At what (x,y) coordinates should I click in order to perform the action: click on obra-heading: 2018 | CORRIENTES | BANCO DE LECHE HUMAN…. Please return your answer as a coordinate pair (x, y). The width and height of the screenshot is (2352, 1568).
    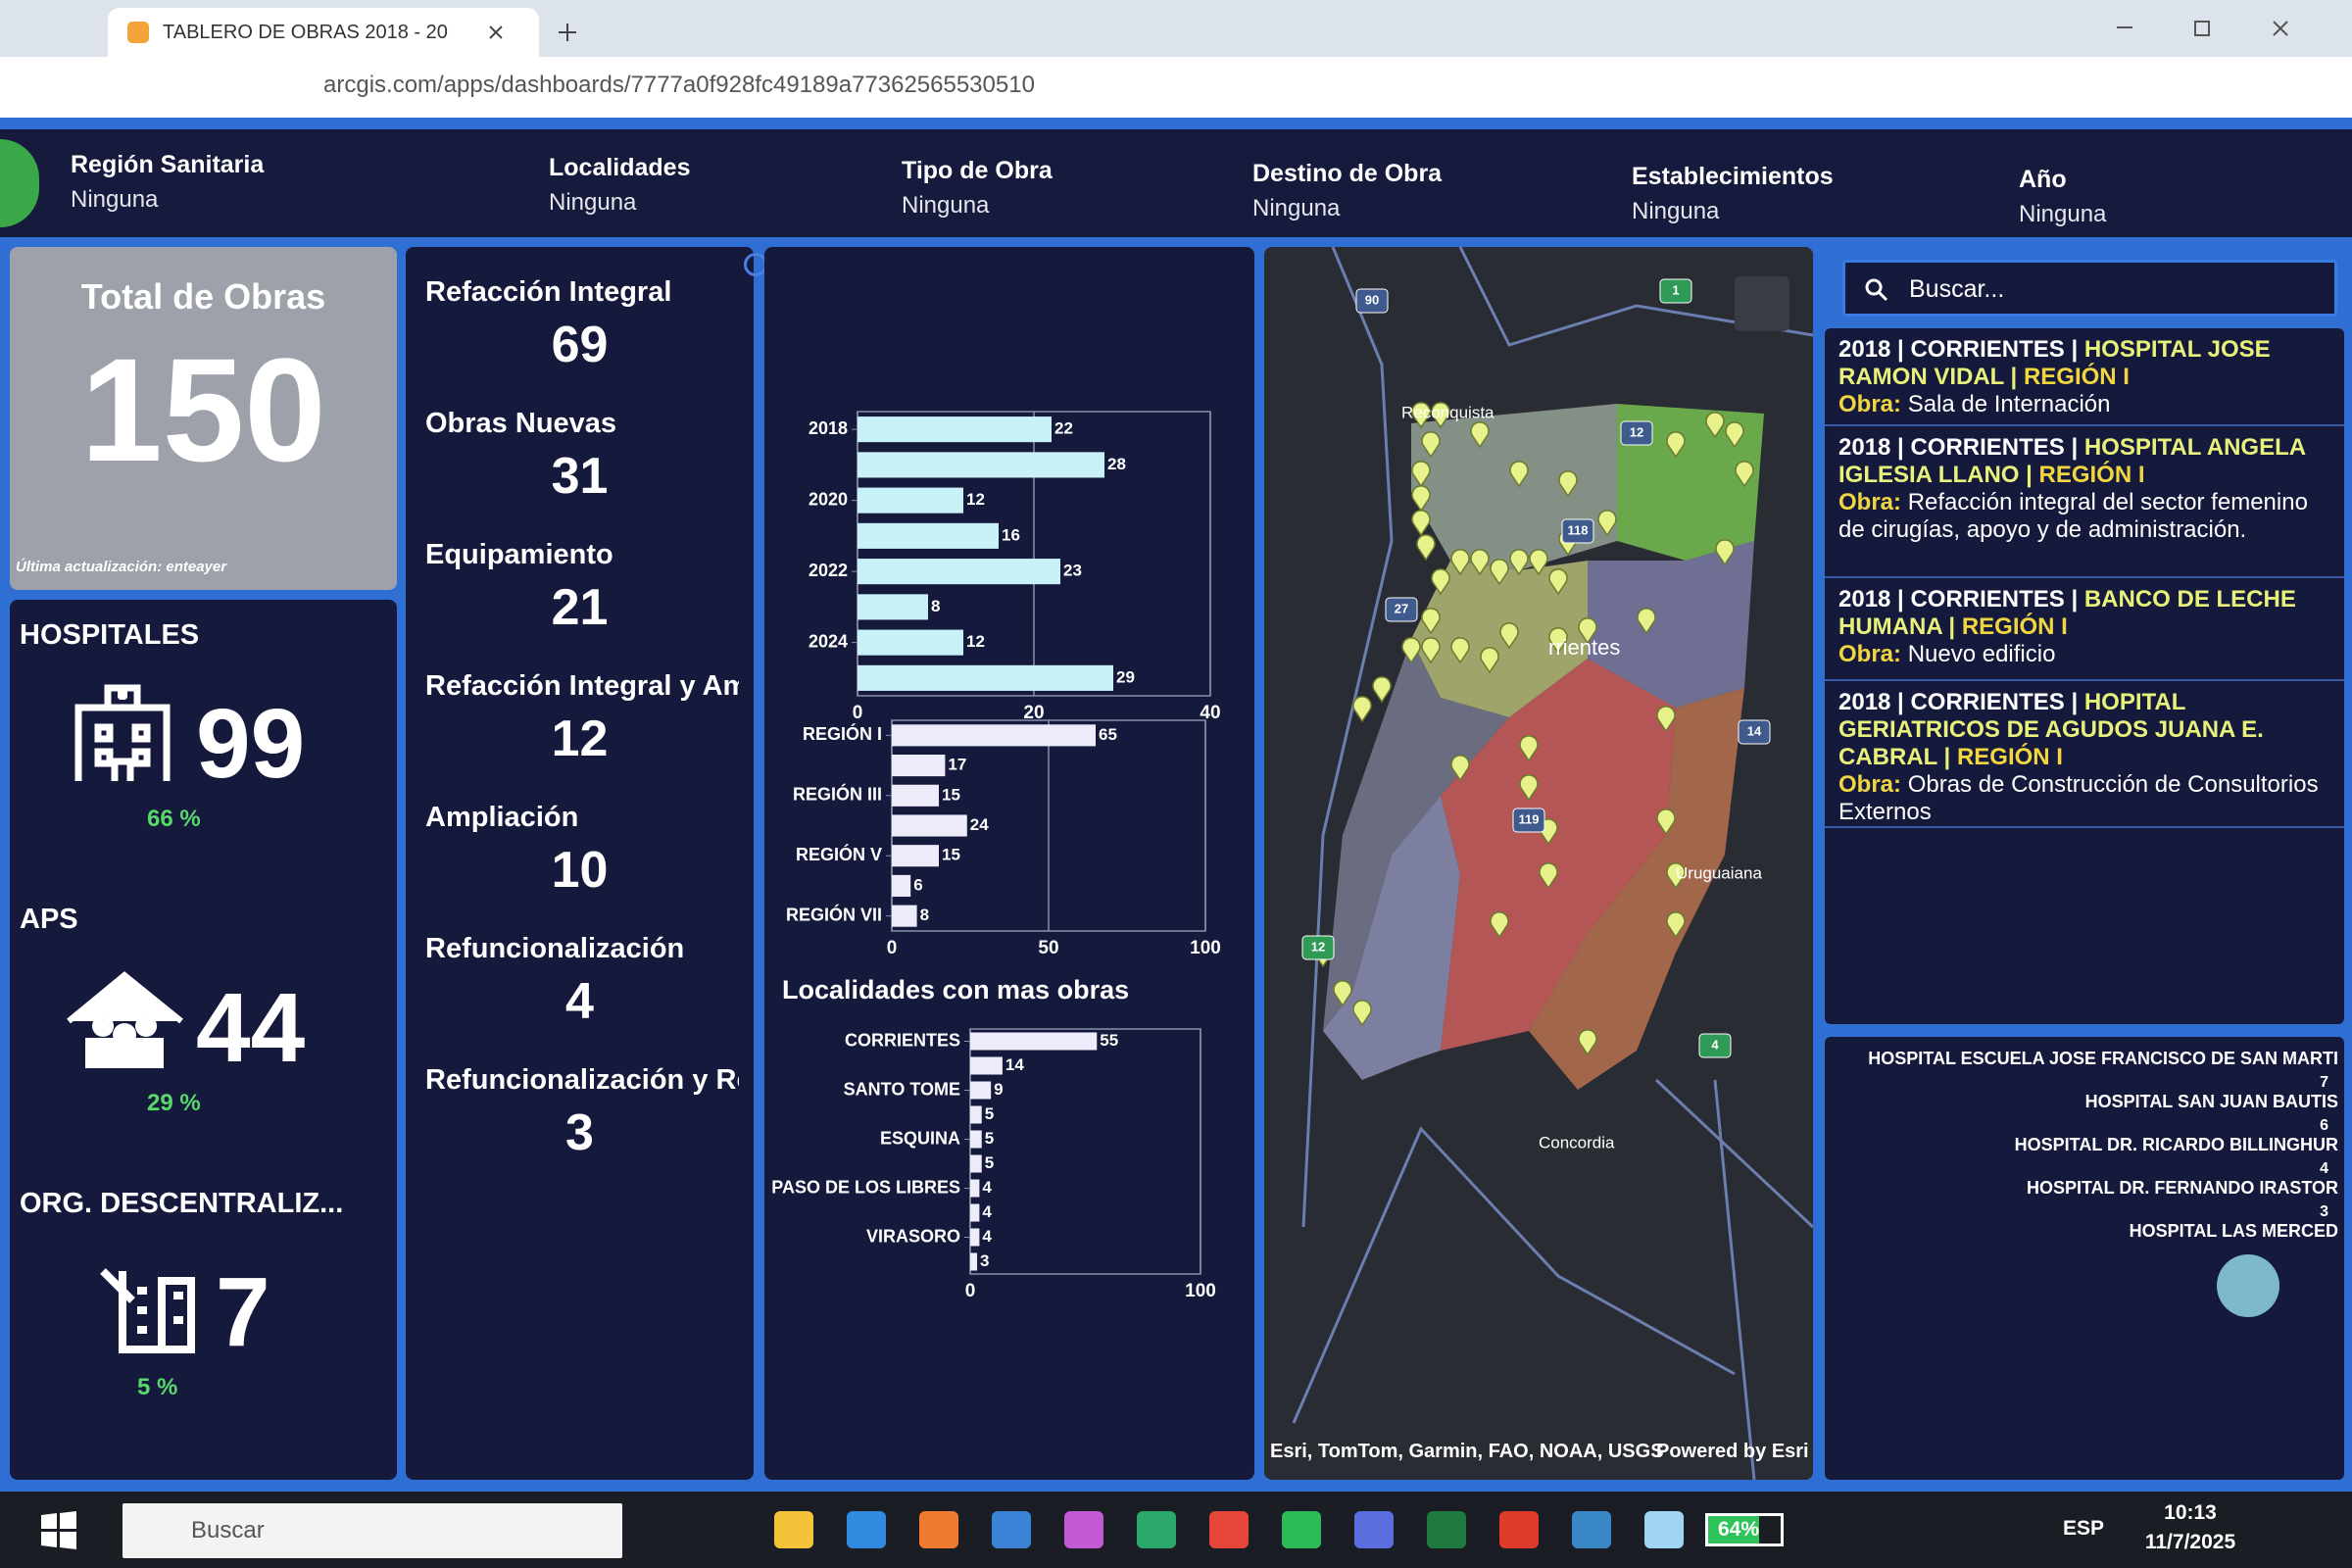
    Looking at the image, I should click on (2084, 613).